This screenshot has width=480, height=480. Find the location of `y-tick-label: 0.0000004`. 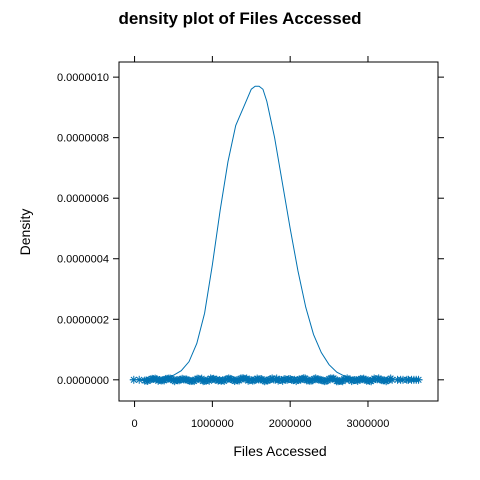

y-tick-label: 0.0000004 is located at coordinates (83, 260).